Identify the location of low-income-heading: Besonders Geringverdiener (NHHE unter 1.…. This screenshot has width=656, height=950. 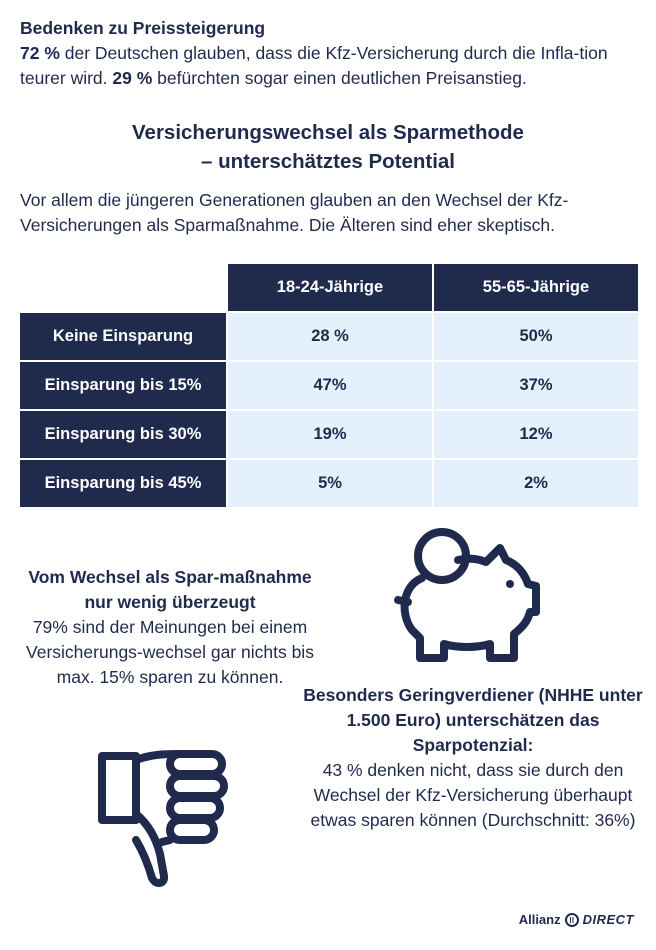
(473, 720).